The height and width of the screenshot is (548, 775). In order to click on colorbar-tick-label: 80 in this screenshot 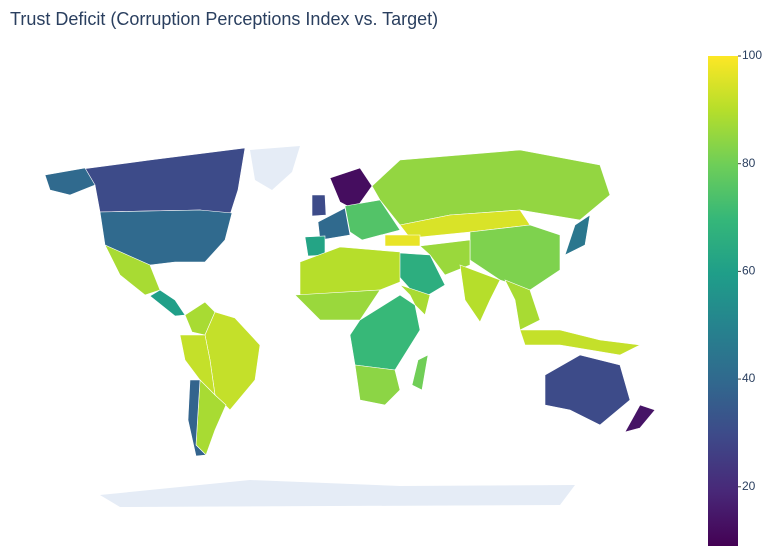, I will do `click(749, 163)`.